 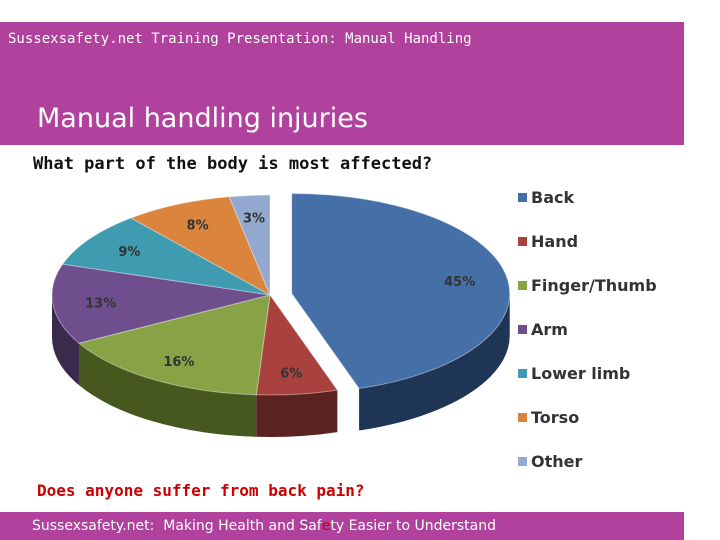 What do you see at coordinates (161, 303) in the screenshot?
I see `pie-slice-arm` at bounding box center [161, 303].